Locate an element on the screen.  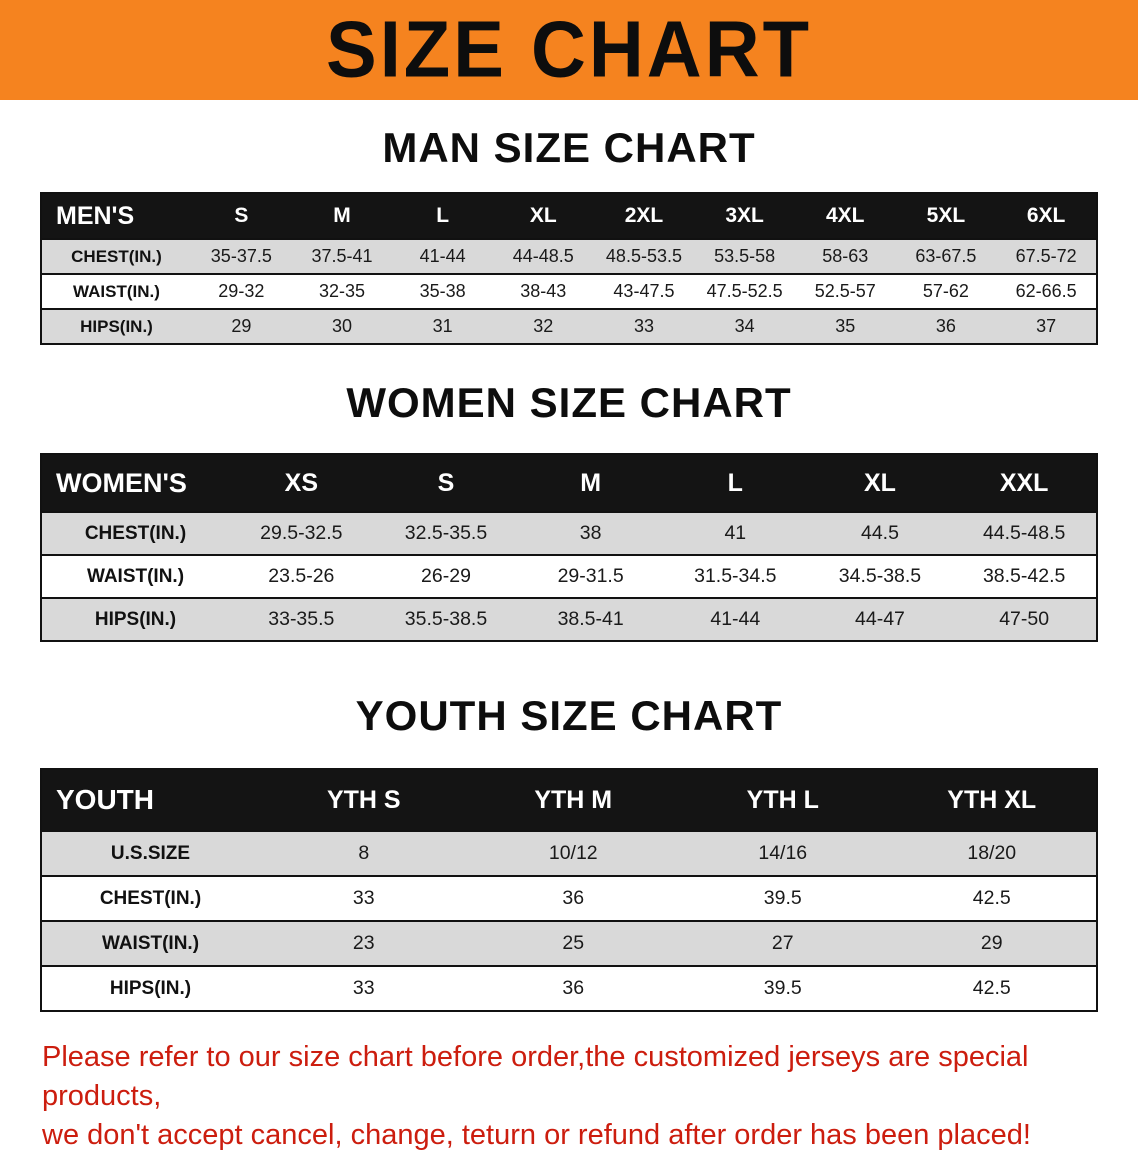
table-cell: 47-50 is located at coordinates (1024, 620).